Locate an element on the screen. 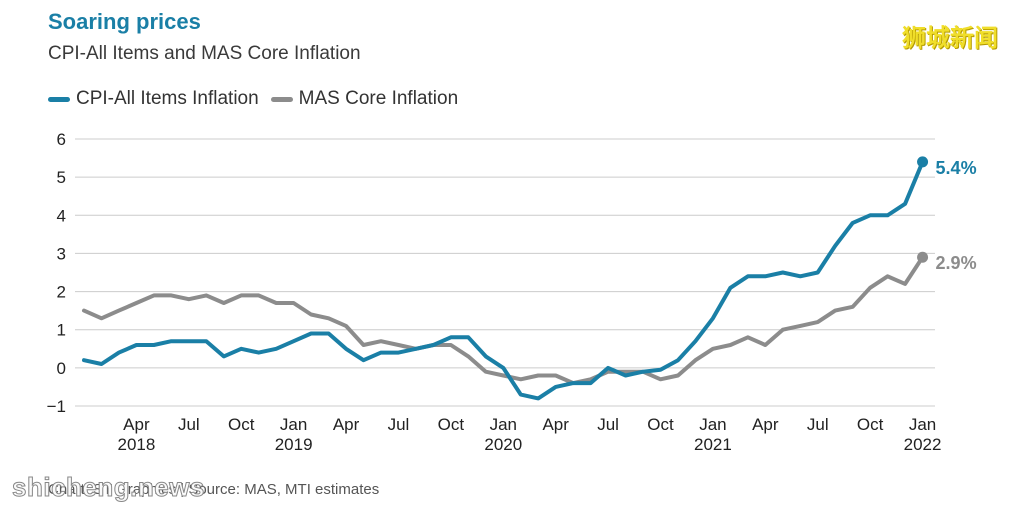 Image resolution: width=1012 pixels, height=508 pixels. x-tick-year-label: 2018 is located at coordinates (136, 444).